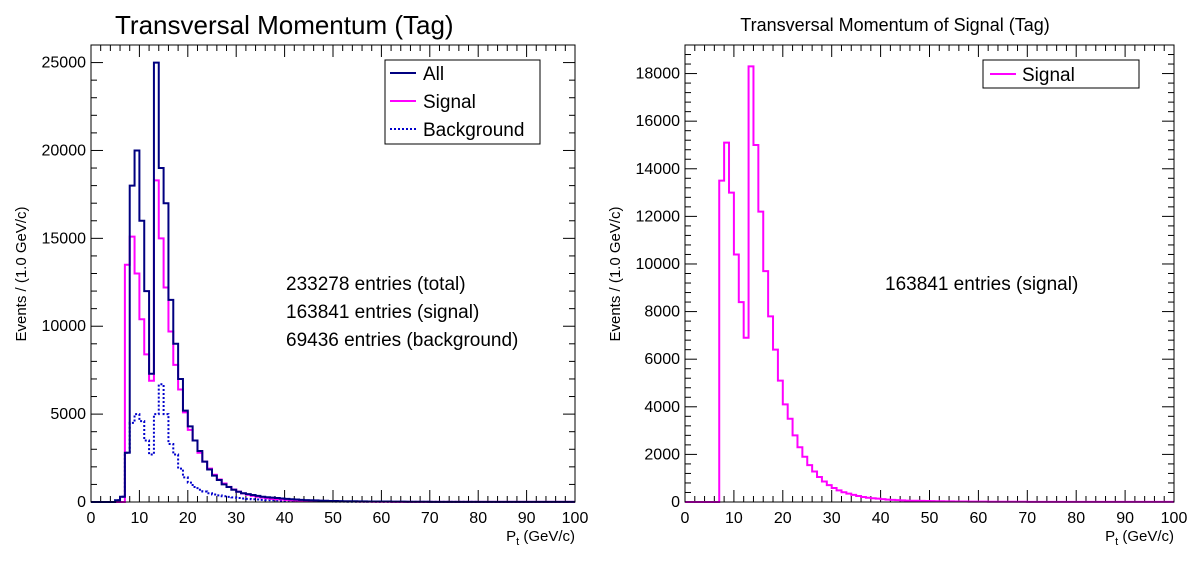 The width and height of the screenshot is (1198, 571). What do you see at coordinates (21, 273) in the screenshot?
I see `chart-left-ylabel: Events / (1.0 GeV/c)` at bounding box center [21, 273].